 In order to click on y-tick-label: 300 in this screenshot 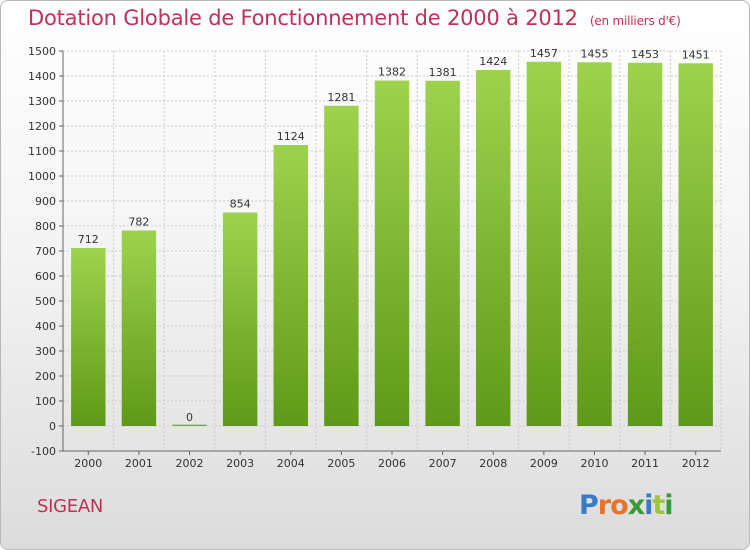, I will do `click(45, 351)`.